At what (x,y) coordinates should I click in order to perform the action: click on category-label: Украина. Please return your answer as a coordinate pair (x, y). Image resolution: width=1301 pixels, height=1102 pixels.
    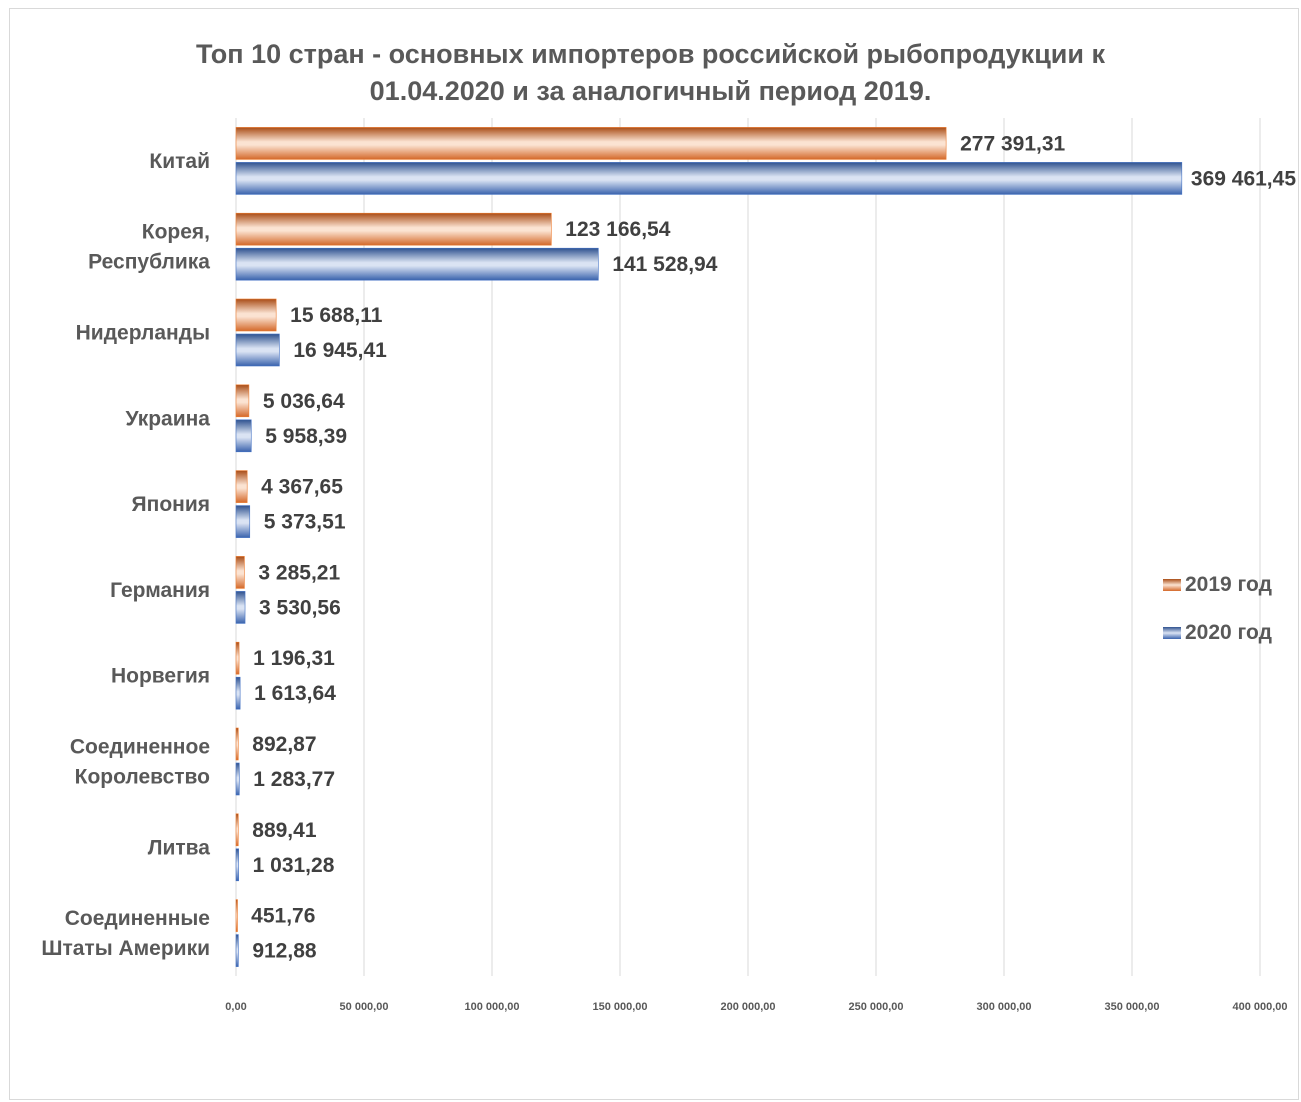
    Looking at the image, I should click on (167, 418).